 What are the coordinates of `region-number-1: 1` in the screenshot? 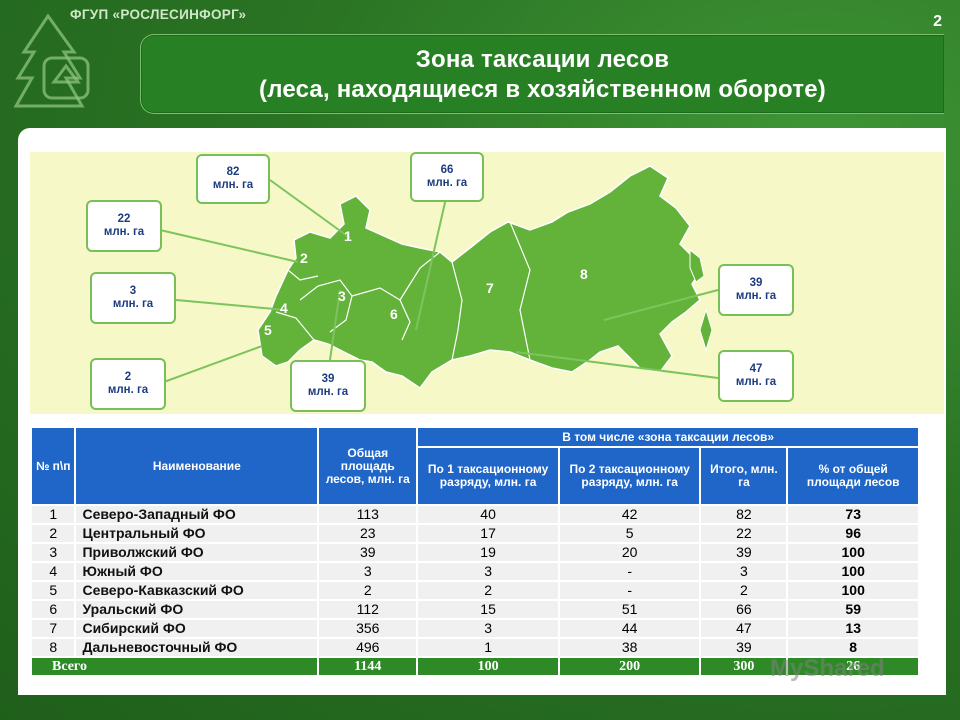 It's located at (348, 236).